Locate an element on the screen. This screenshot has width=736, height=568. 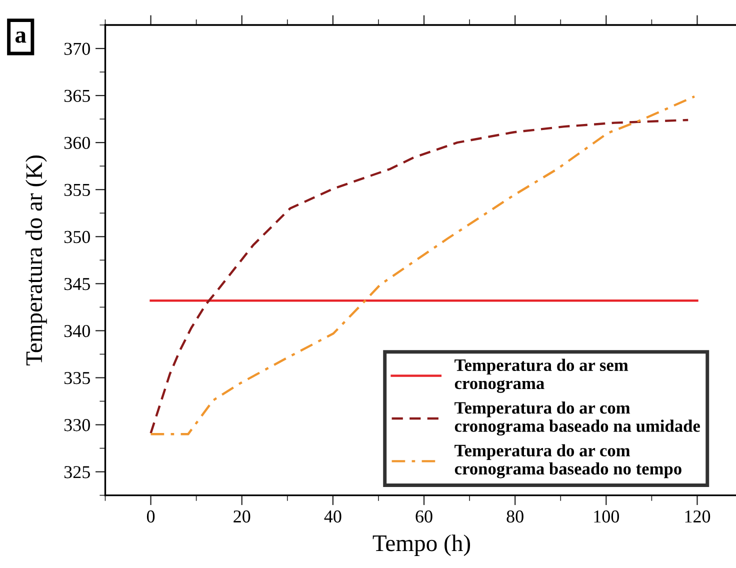
y-tick-label: 325 is located at coordinates (77, 472).